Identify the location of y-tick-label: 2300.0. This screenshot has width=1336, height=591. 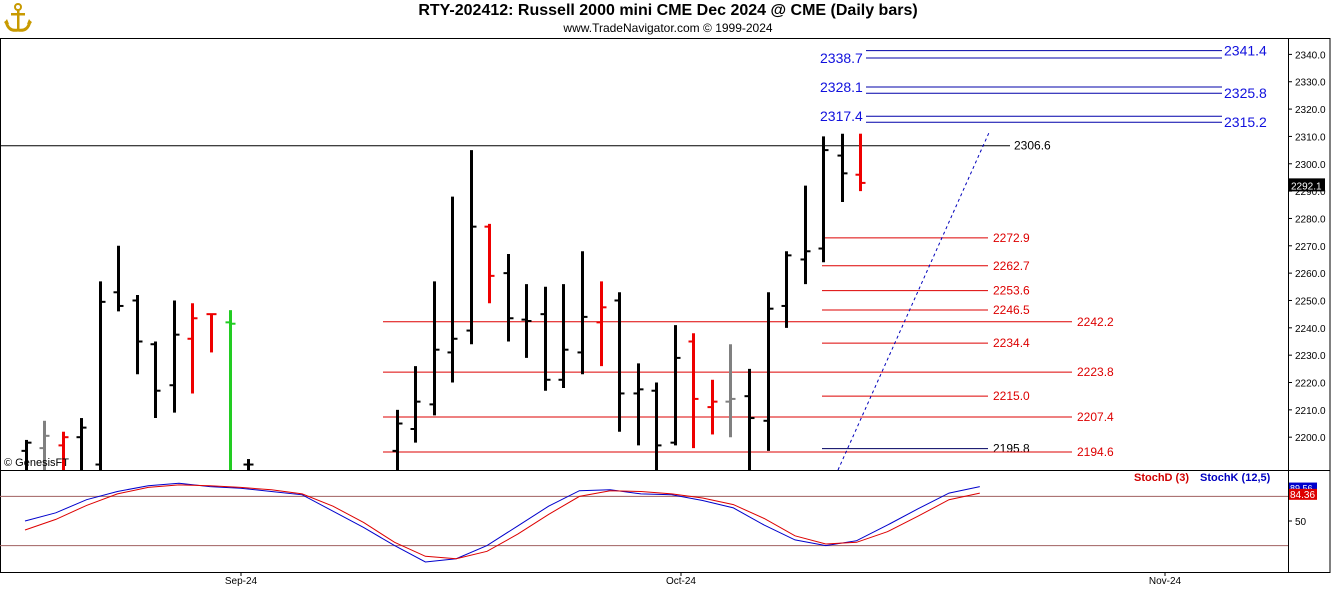
(1310, 165).